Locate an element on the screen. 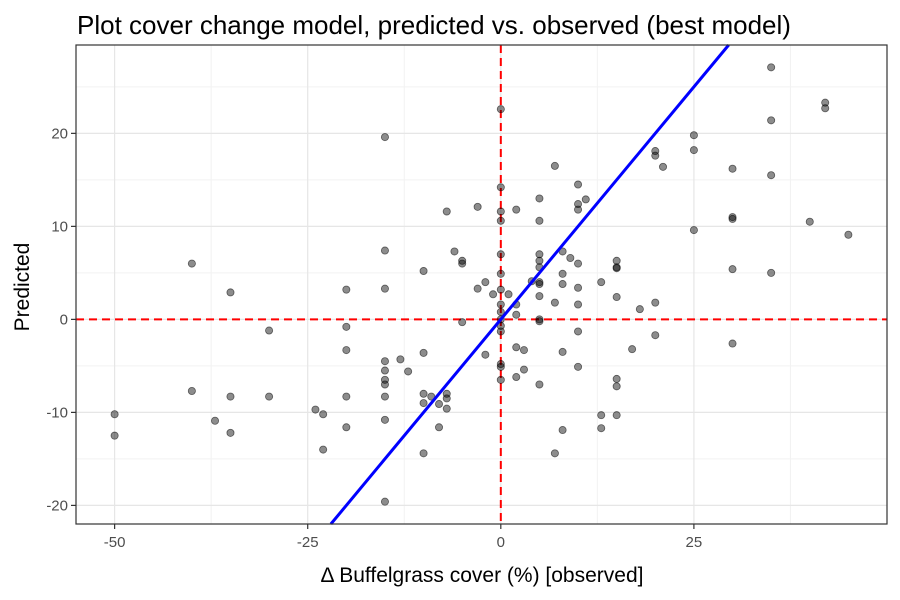 This screenshot has height=600, width=900. x-tick-label: 25 is located at coordinates (694, 542).